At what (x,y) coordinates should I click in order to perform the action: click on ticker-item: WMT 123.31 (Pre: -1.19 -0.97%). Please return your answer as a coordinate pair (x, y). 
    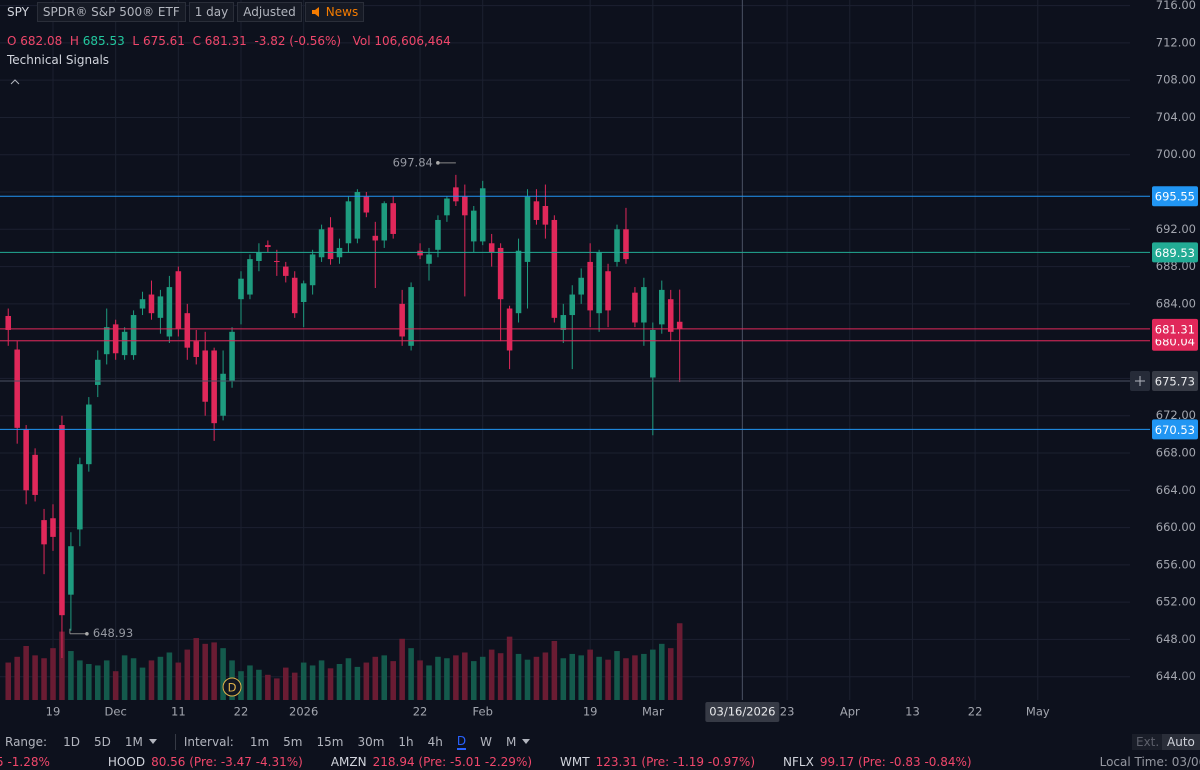
    Looking at the image, I should click on (657, 762).